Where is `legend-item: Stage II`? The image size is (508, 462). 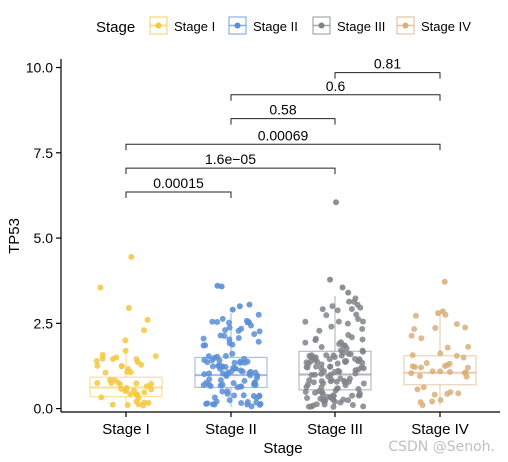 legend-item: Stage II is located at coordinates (263, 25).